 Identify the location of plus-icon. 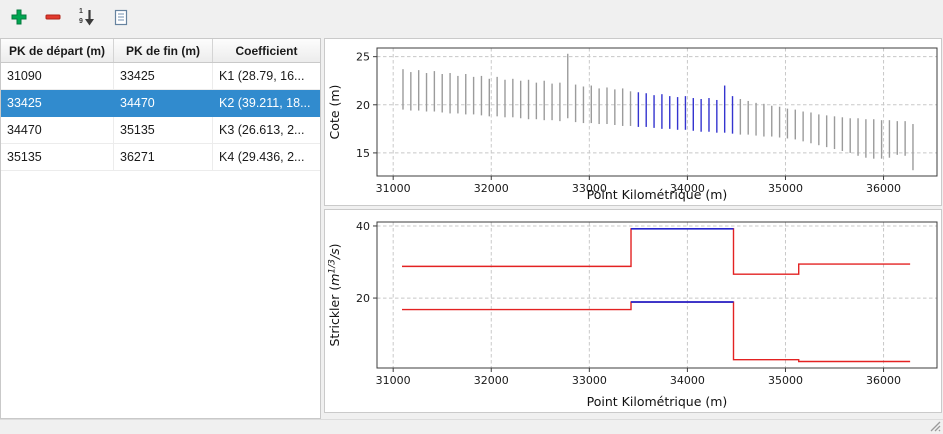
(19, 17).